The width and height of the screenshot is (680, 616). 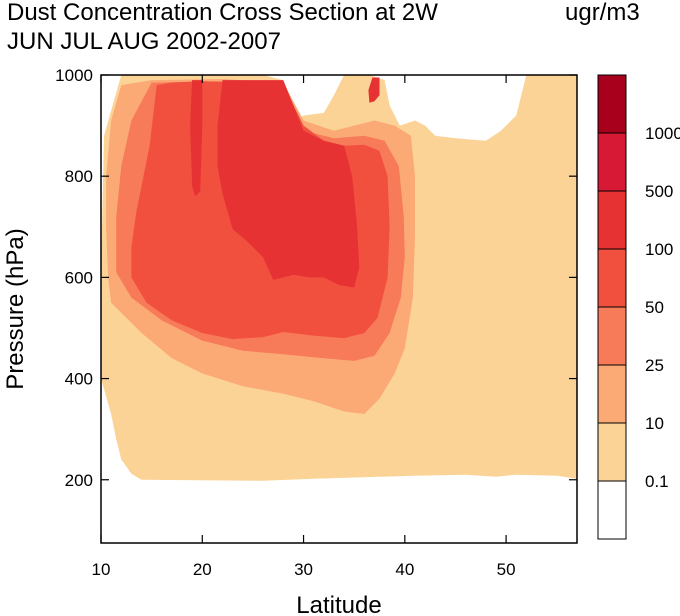 What do you see at coordinates (338, 604) in the screenshot?
I see `x-axis-label: Latitude` at bounding box center [338, 604].